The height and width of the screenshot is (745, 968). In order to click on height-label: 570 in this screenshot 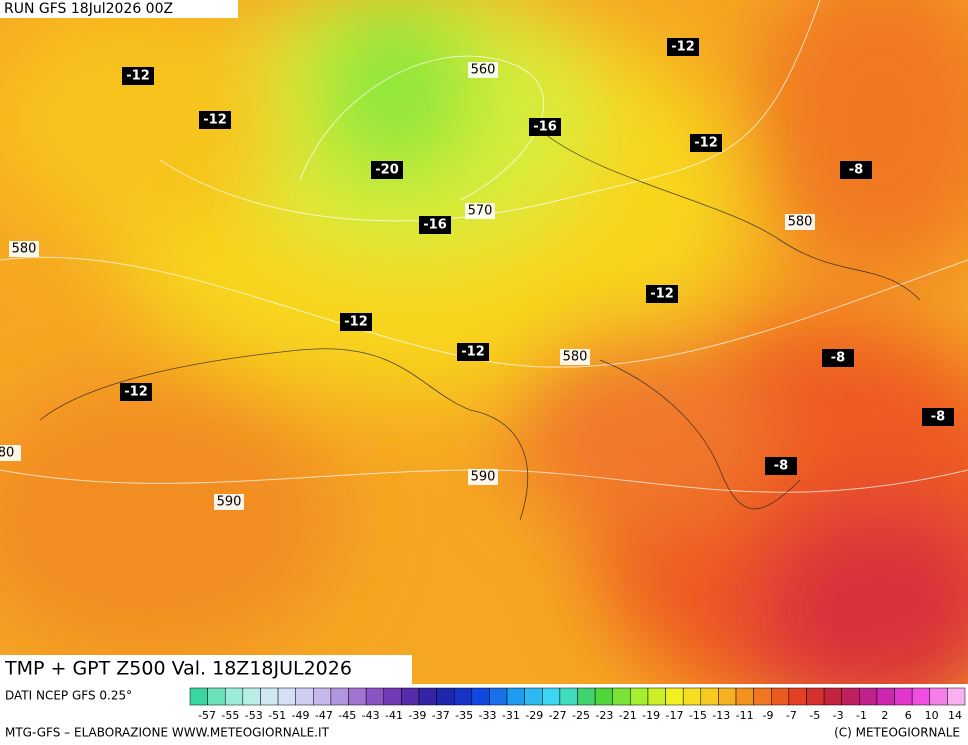, I will do `click(480, 211)`.